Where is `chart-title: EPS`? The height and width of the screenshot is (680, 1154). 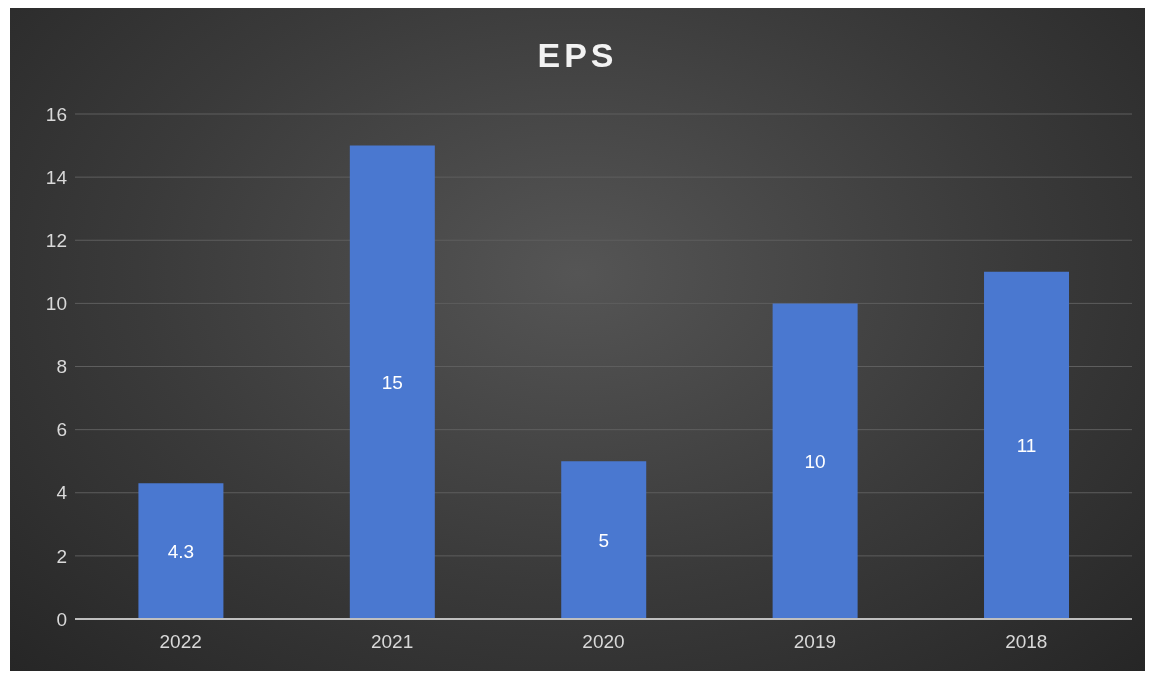
chart-title: EPS is located at coordinates (577, 55).